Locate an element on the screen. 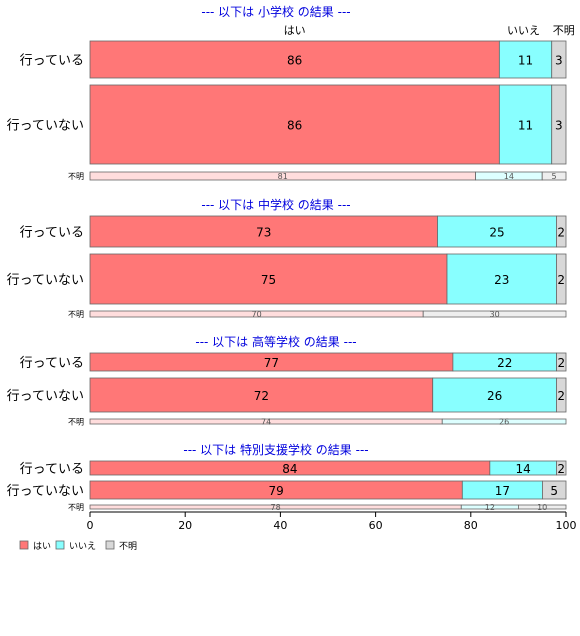  data-label: 77 is located at coordinates (271, 363).